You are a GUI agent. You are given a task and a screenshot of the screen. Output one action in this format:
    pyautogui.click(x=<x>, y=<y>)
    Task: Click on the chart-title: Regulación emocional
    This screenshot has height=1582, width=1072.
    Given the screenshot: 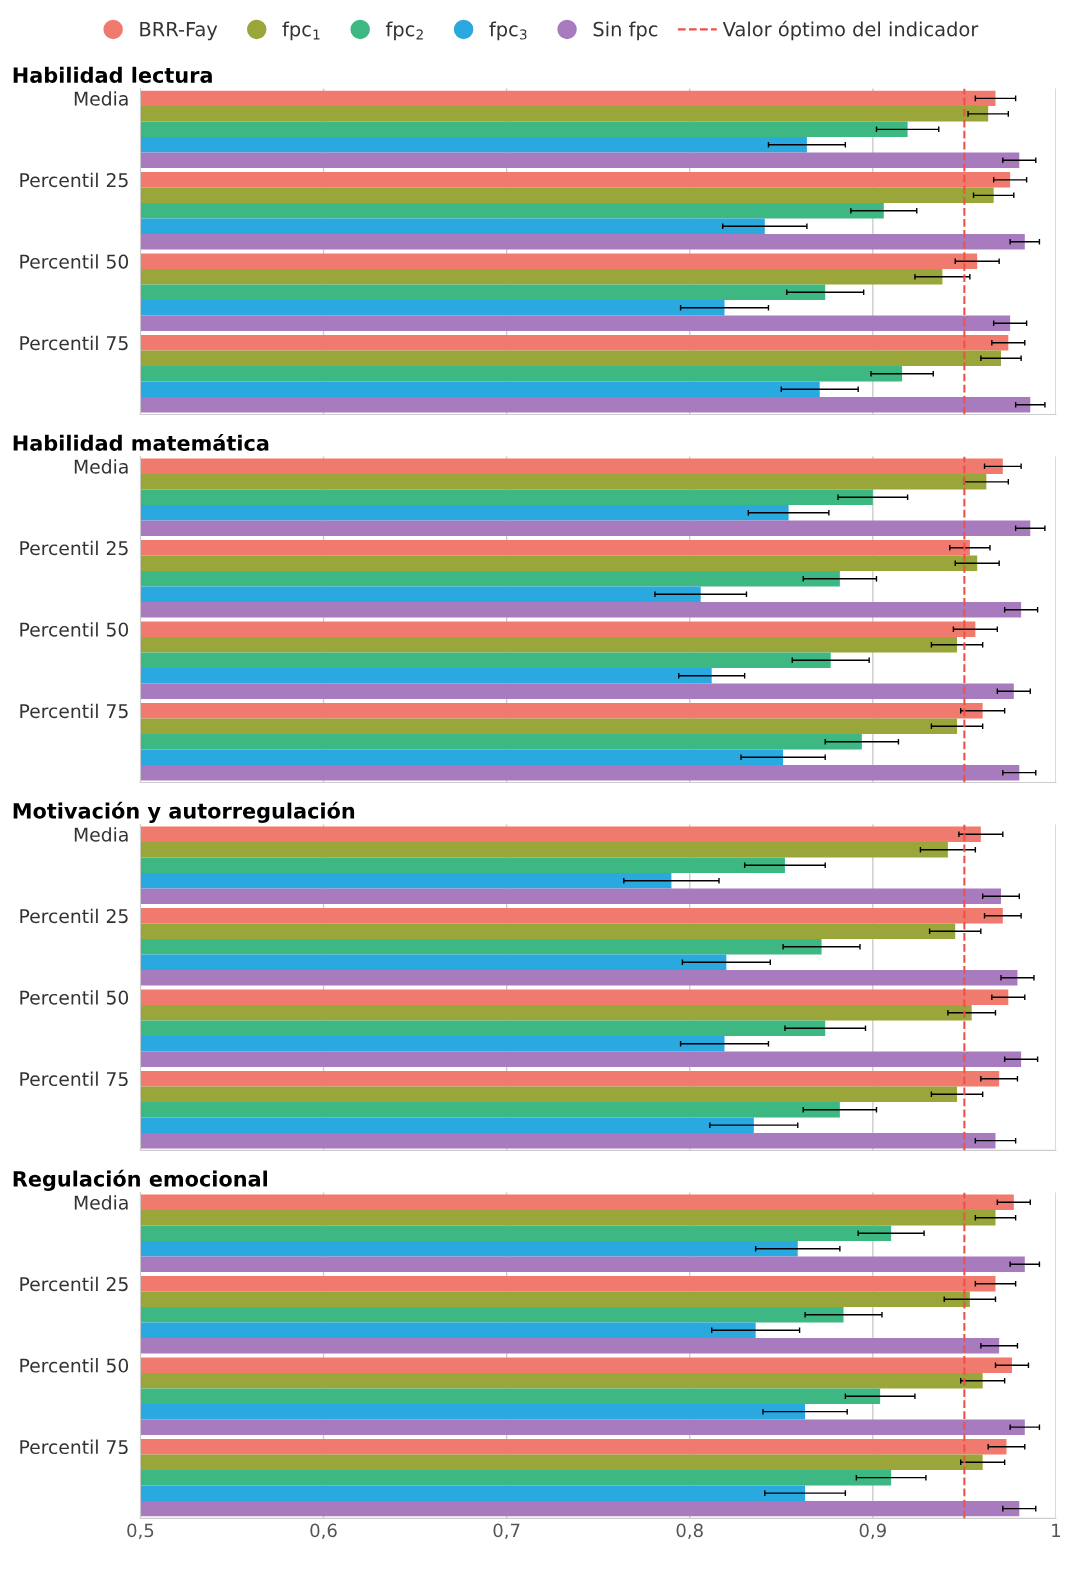 What is the action you would take?
    pyautogui.click(x=140, y=1180)
    